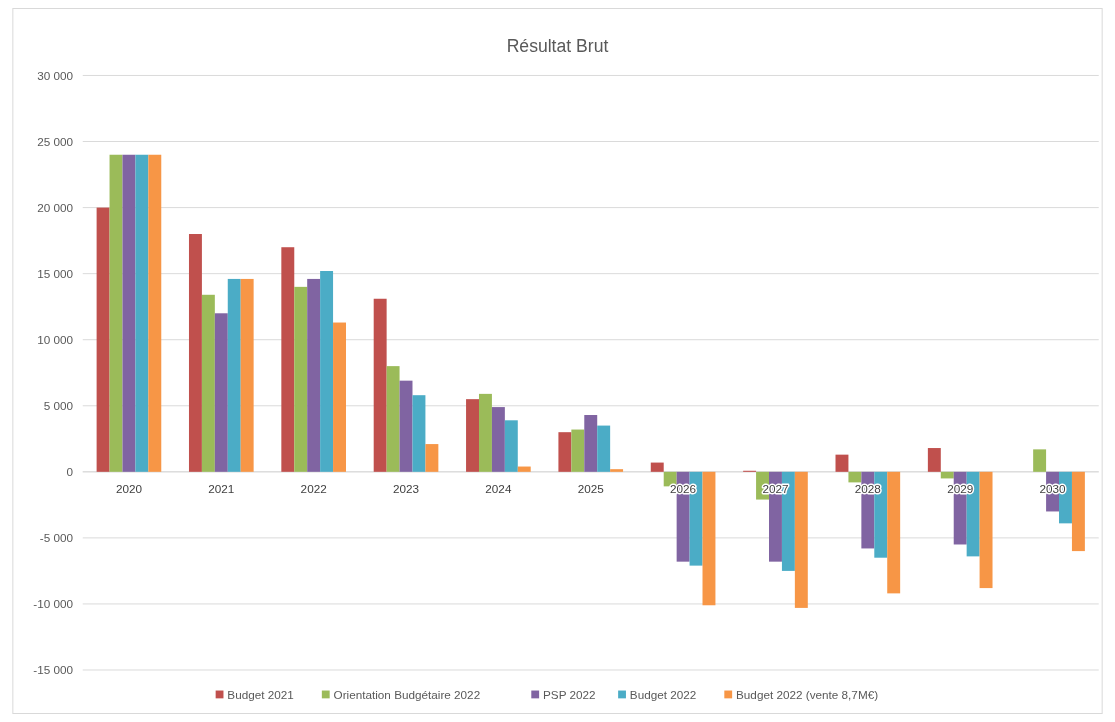 The width and height of the screenshot is (1115, 722). What do you see at coordinates (55, 273) in the screenshot?
I see `y-tick-label: 15 000` at bounding box center [55, 273].